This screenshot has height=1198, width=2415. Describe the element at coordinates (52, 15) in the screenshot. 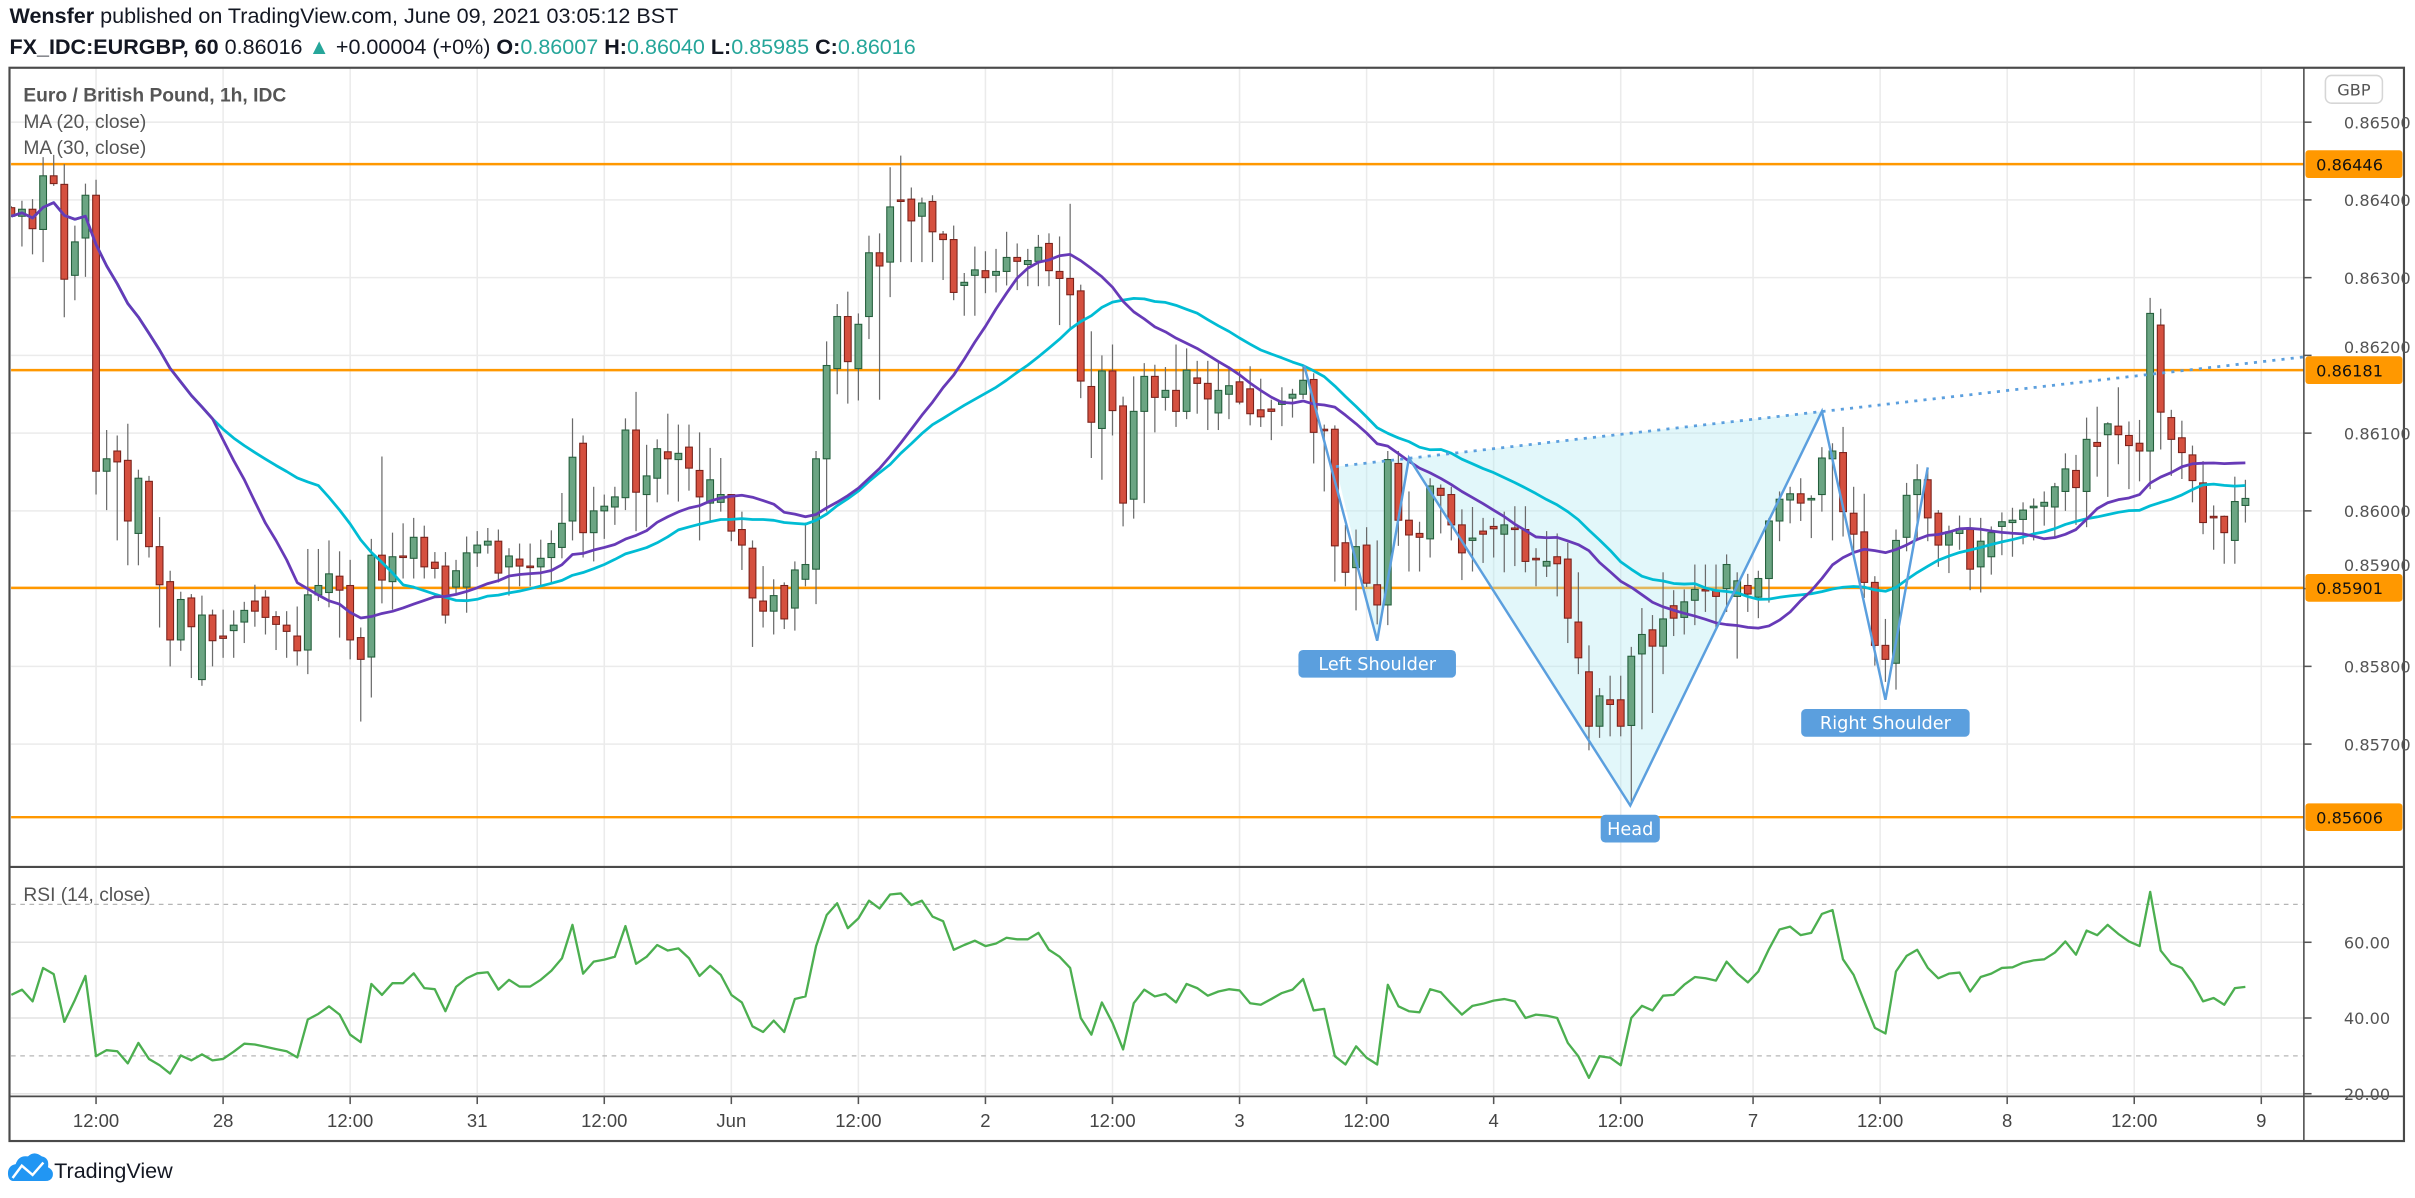

I see `author-name: Wensfer` at that location.